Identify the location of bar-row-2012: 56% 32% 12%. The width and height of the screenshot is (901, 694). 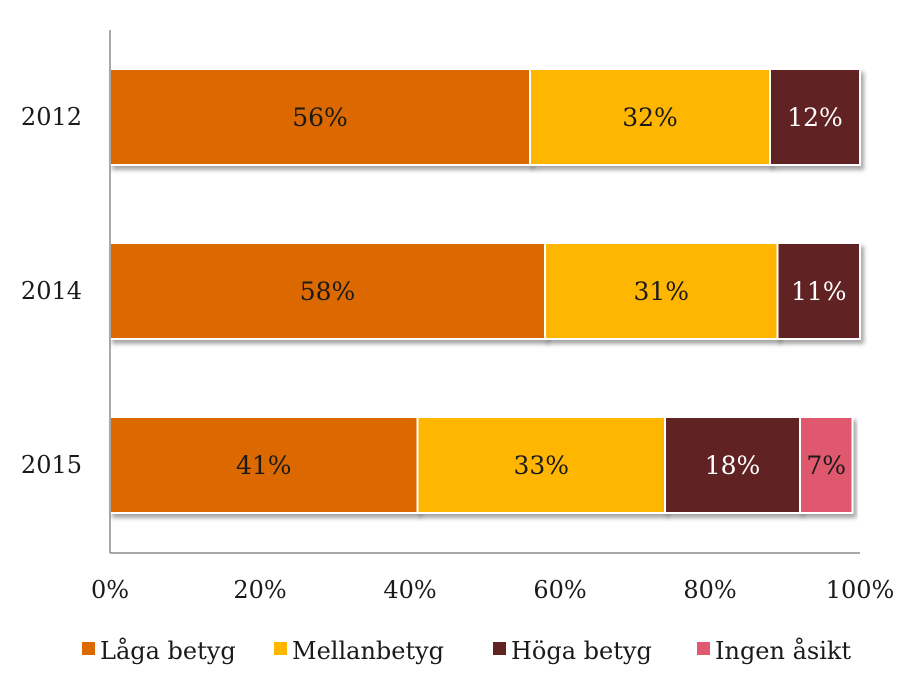
(485, 117).